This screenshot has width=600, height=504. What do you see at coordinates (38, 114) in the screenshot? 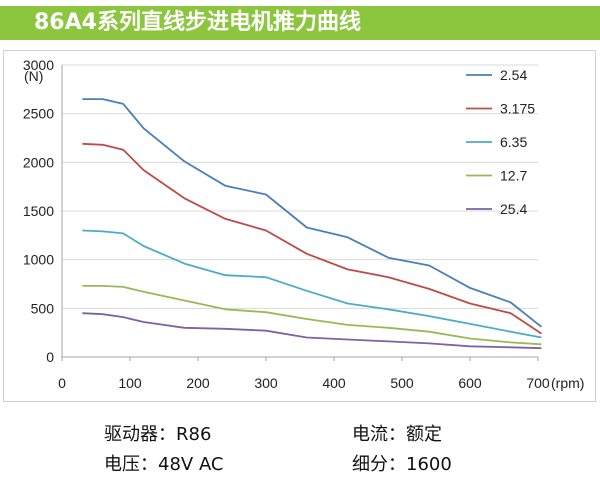
I see `y-tick-label: 2500` at bounding box center [38, 114].